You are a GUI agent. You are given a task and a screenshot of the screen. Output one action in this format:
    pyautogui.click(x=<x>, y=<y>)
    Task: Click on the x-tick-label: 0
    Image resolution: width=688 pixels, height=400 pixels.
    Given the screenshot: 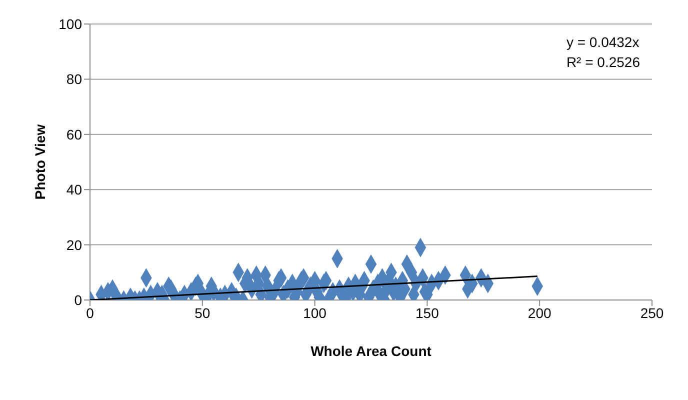 What is the action you would take?
    pyautogui.click(x=90, y=312)
    